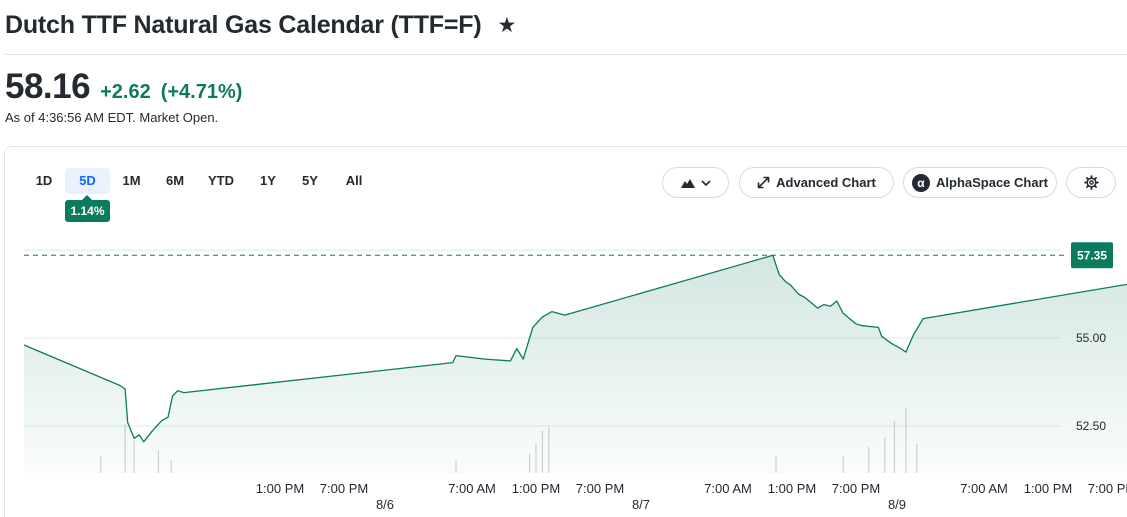 The image size is (1127, 517). What do you see at coordinates (87, 197) in the screenshot?
I see `tooltip-caret` at bounding box center [87, 197].